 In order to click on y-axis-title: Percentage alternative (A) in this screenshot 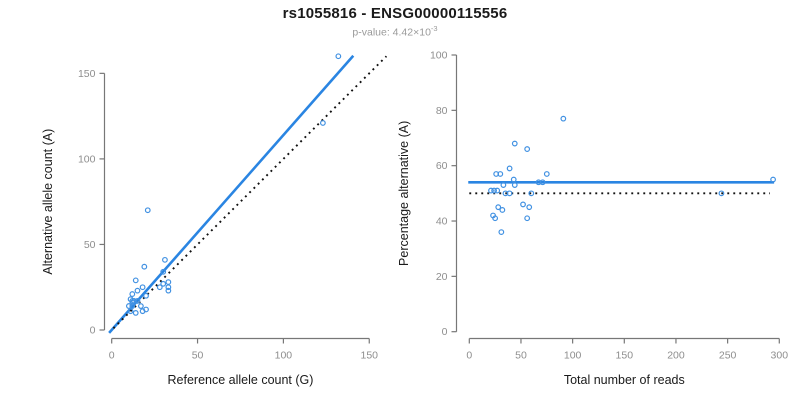, I will do `click(404, 193)`.